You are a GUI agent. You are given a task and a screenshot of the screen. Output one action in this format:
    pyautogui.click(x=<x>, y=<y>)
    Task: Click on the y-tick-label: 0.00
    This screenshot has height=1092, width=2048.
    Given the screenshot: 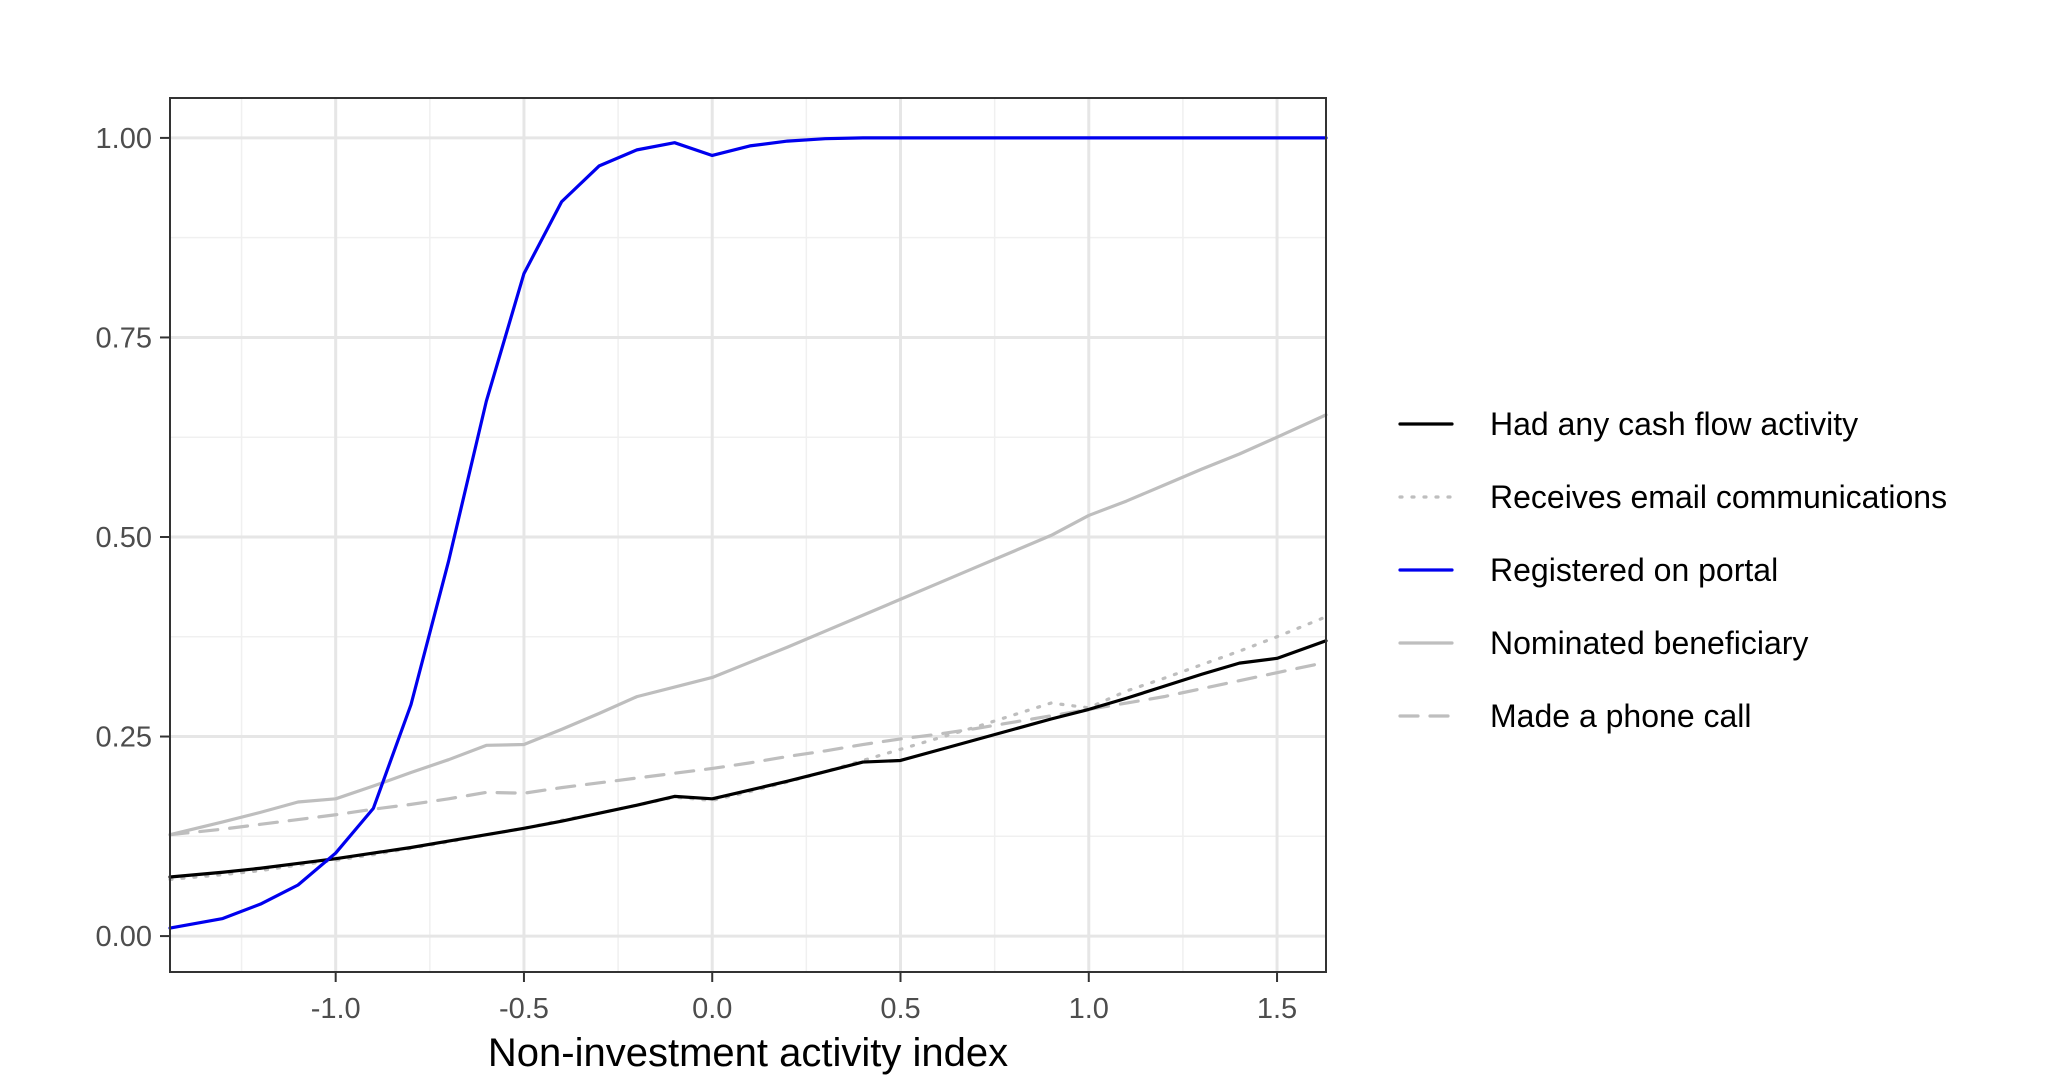 What is the action you would take?
    pyautogui.click(x=124, y=937)
    